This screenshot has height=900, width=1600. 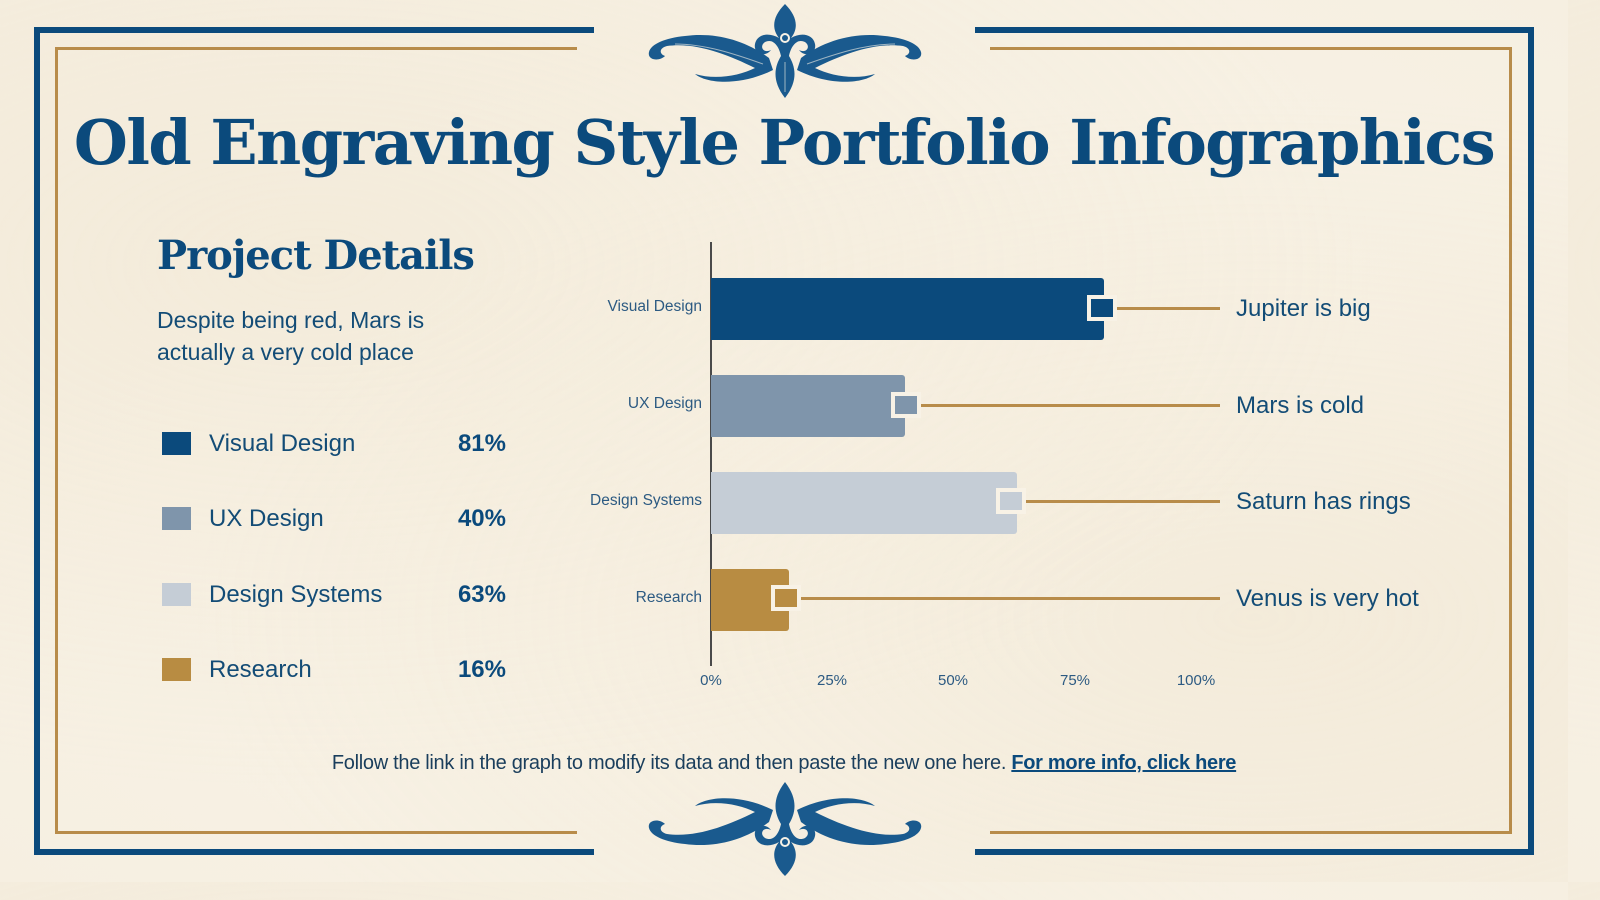 I want to click on frame-outer-top-left, so click(x=314, y=30).